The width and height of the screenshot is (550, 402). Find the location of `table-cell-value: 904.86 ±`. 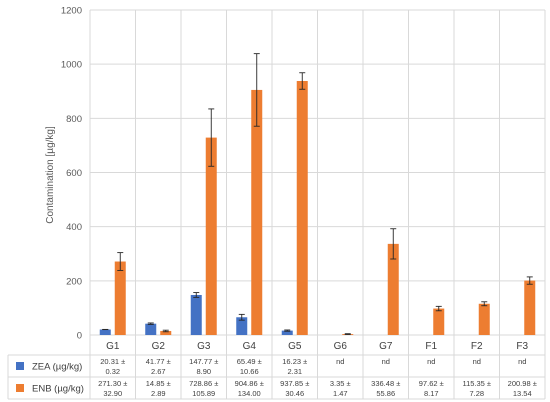

table-cell-value: 904.86 ± is located at coordinates (249, 383).